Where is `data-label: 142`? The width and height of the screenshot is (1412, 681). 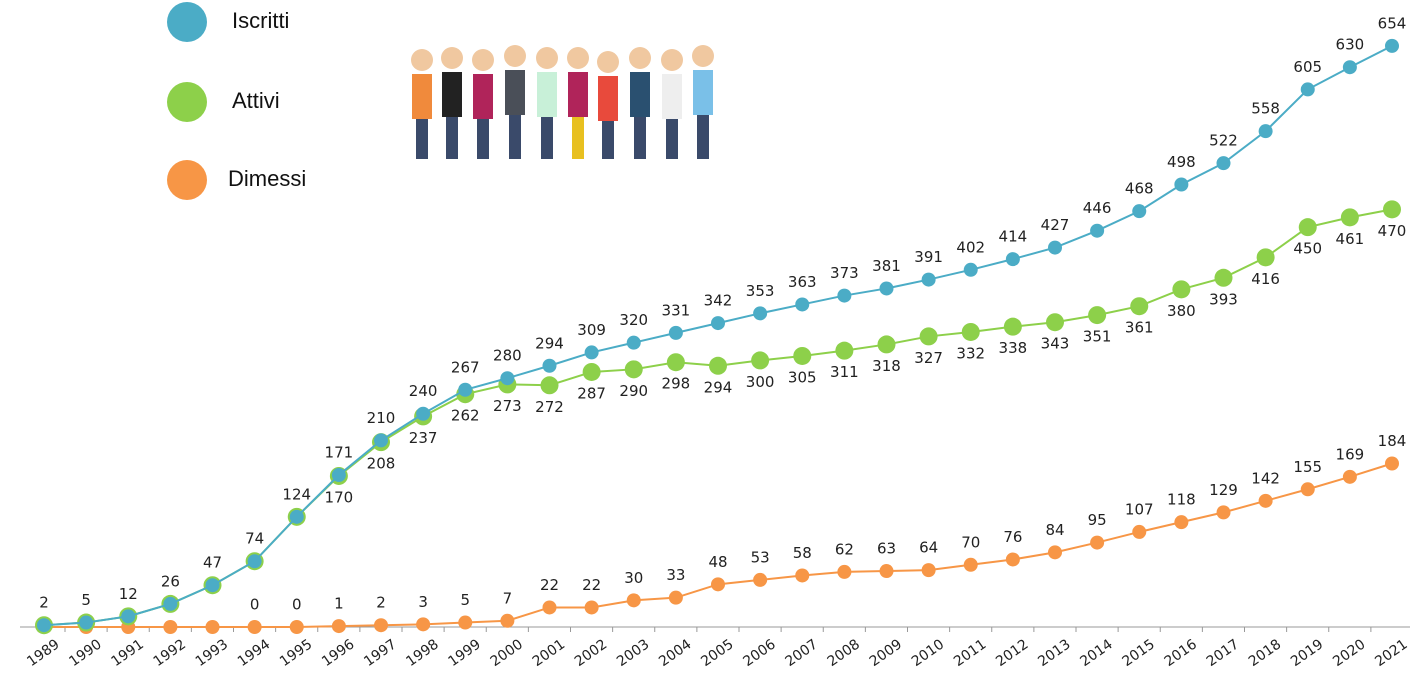
data-label: 142 is located at coordinates (1265, 478).